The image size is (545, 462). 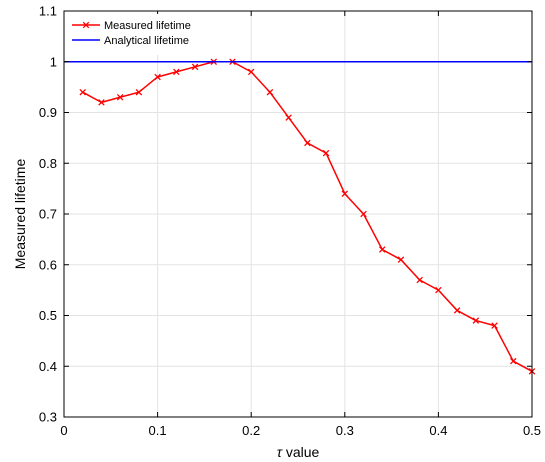 I want to click on legend: Measured lifetime Analytical lifetime, so click(x=142, y=34).